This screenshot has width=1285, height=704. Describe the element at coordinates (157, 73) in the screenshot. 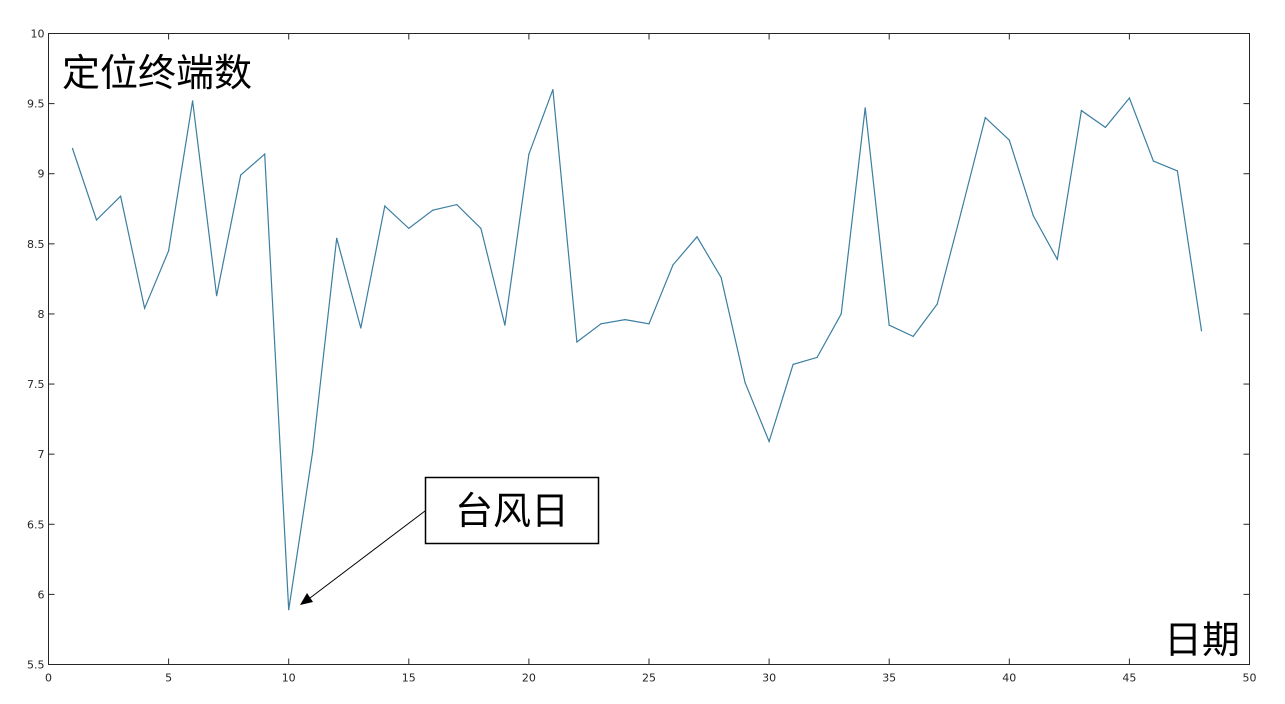

I see `y-axis-label: 定位终端数` at that location.